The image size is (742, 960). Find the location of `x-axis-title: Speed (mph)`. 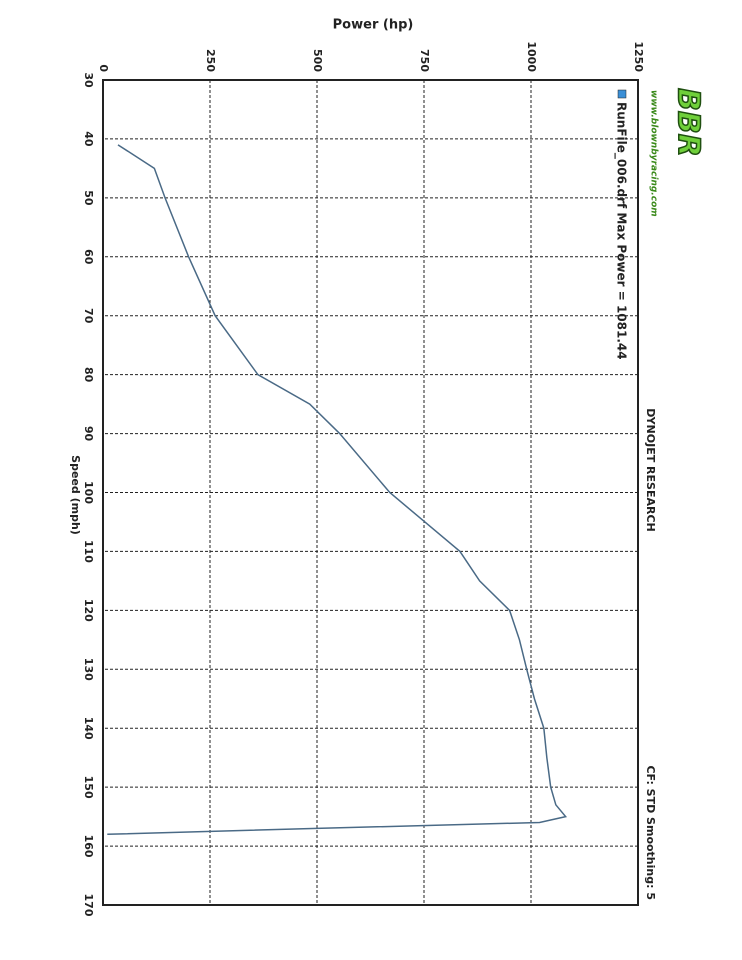

x-axis-title: Speed (mph) is located at coordinates (75, 495).